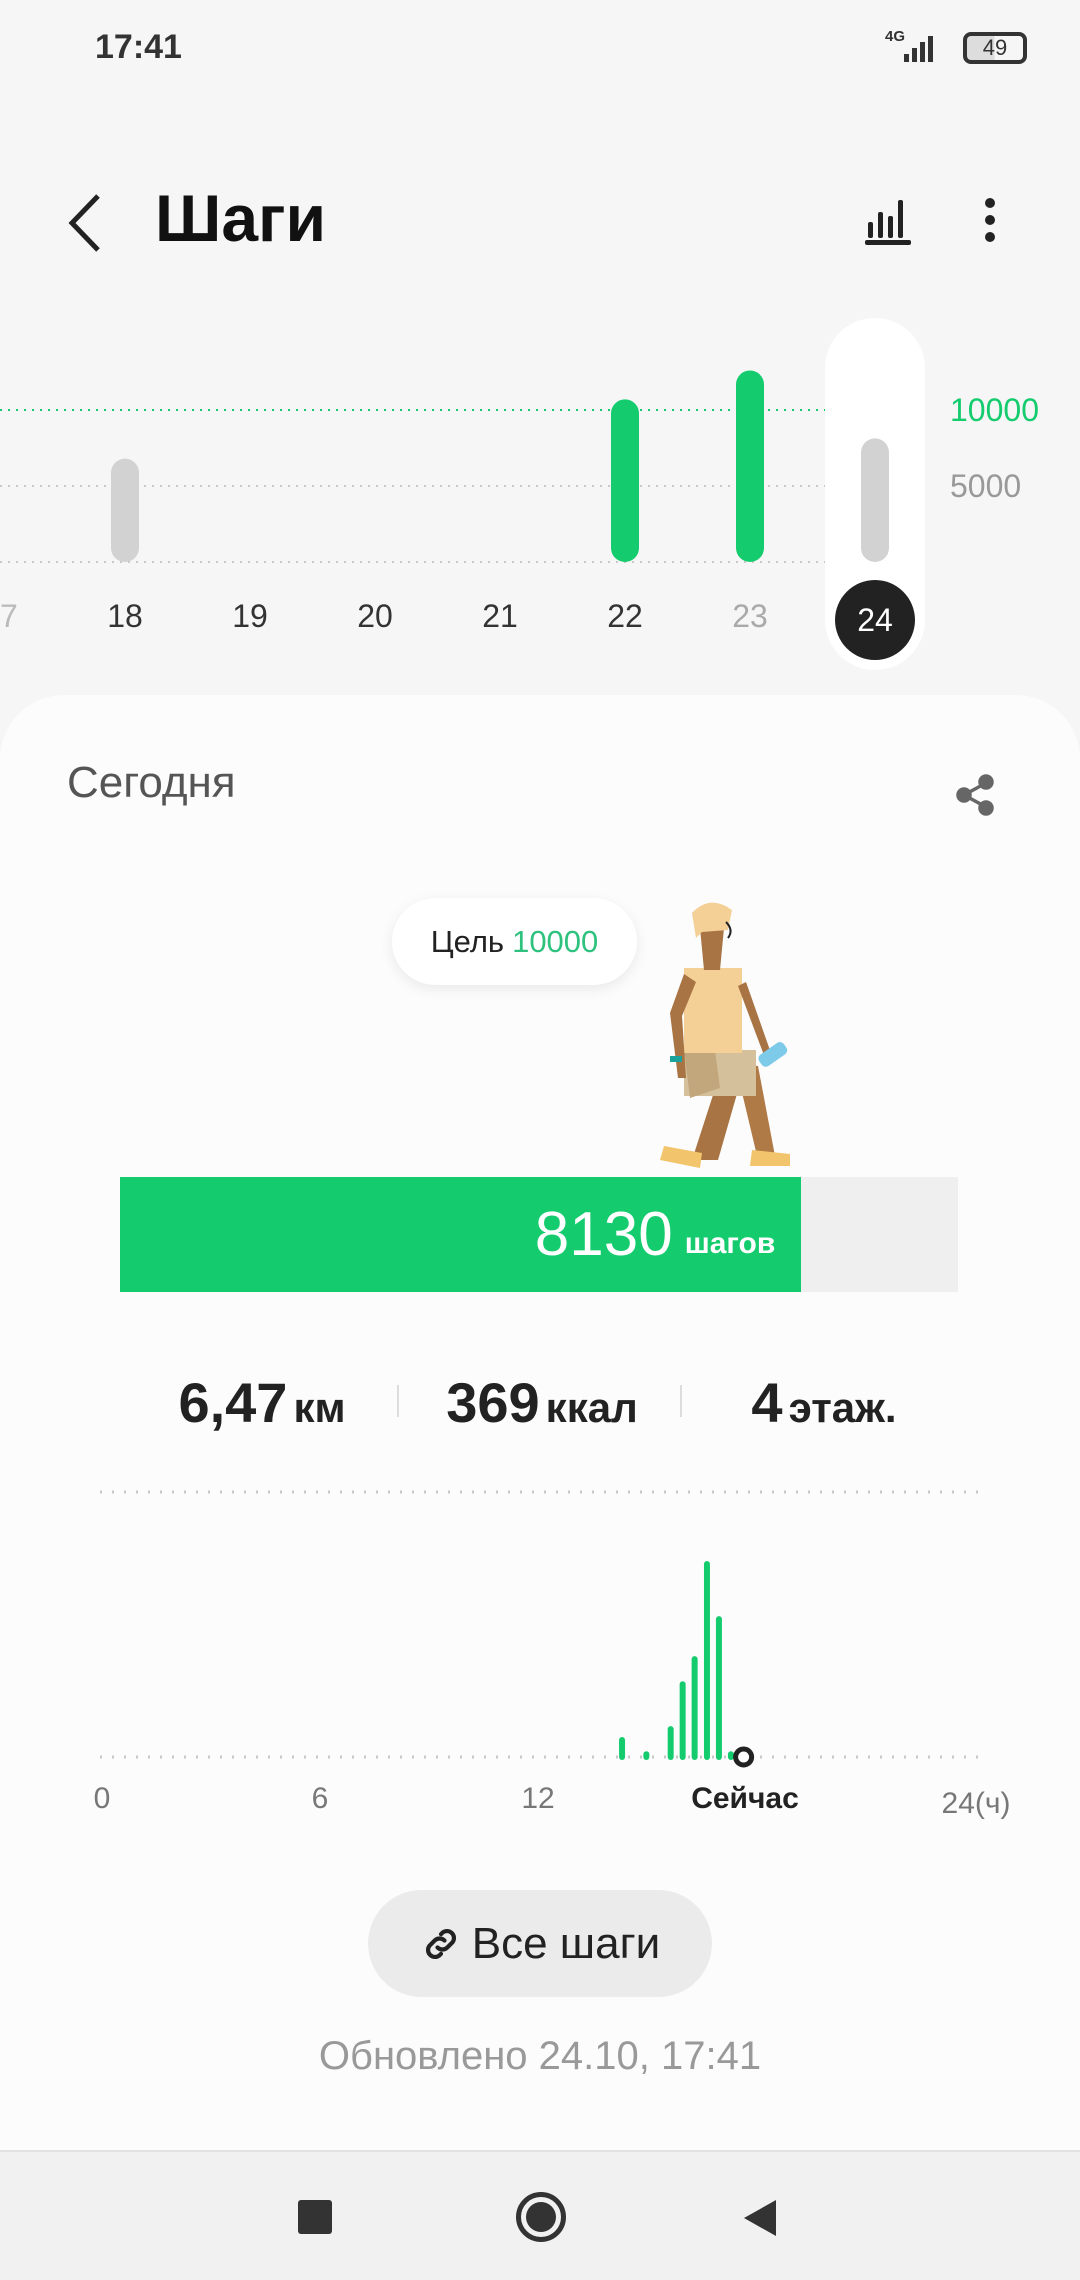  Describe the element at coordinates (375, 616) in the screenshot. I see `day-label-20: 20` at that location.